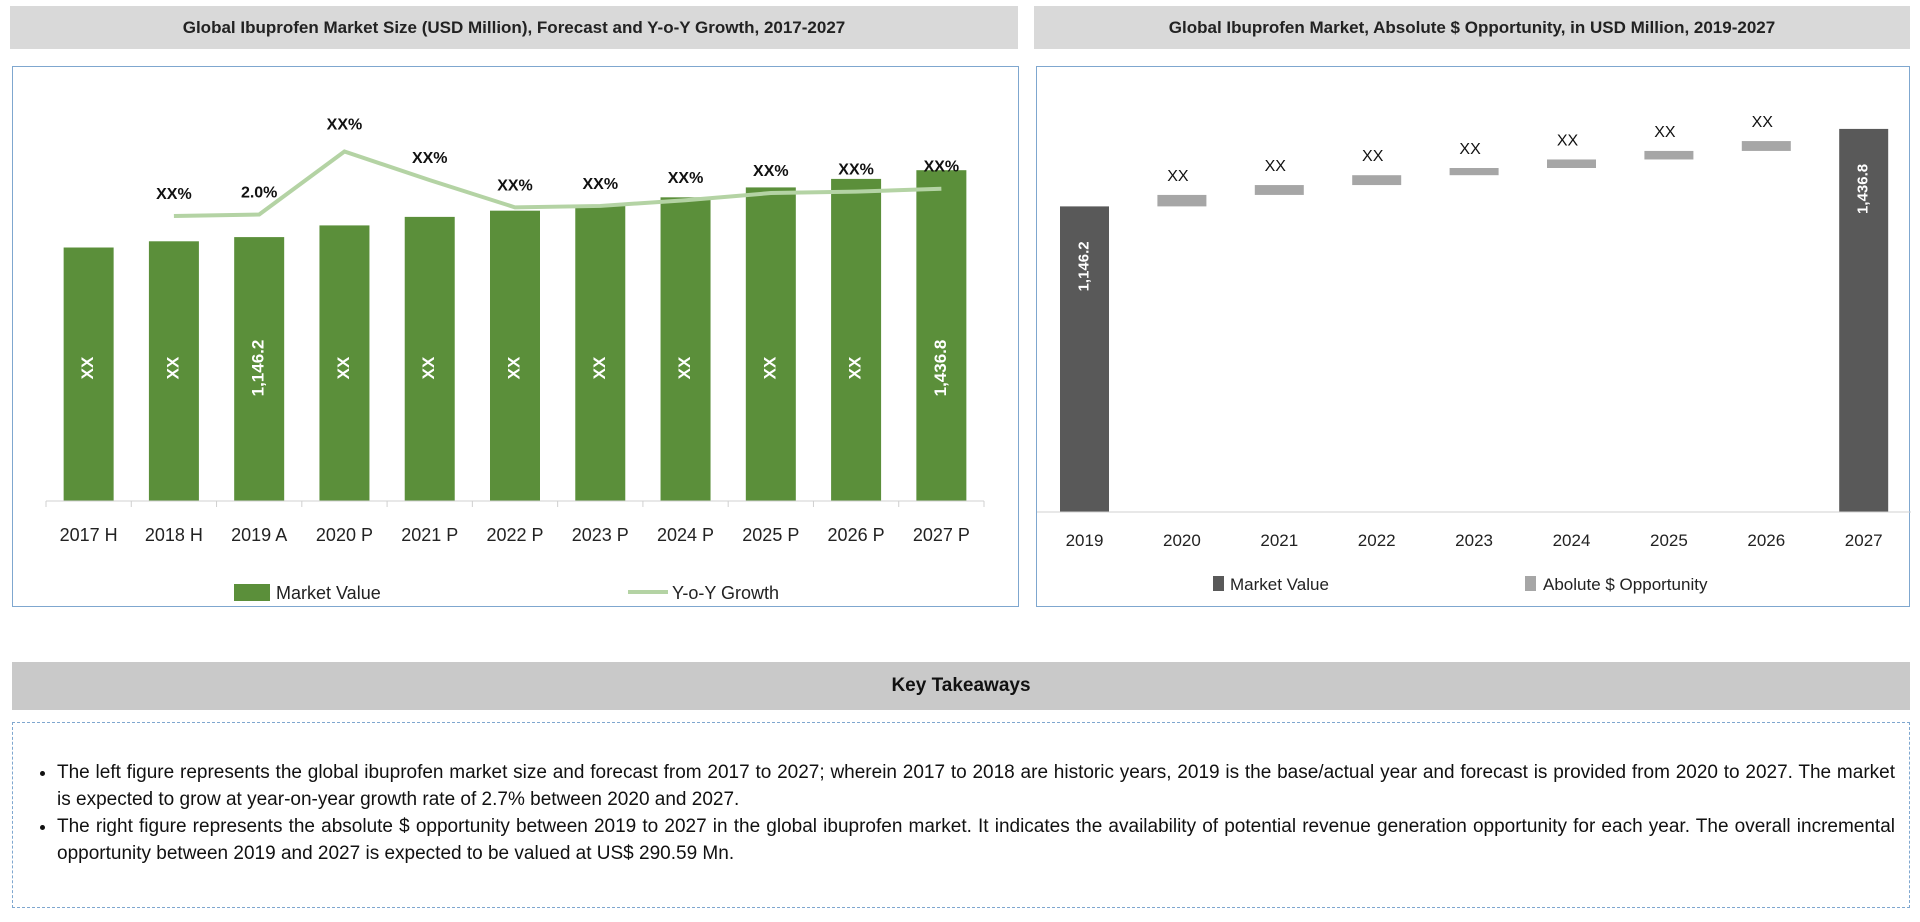 The image size is (1920, 922). What do you see at coordinates (557, 183) in the screenshot?
I see `yoy-growth-line` at bounding box center [557, 183].